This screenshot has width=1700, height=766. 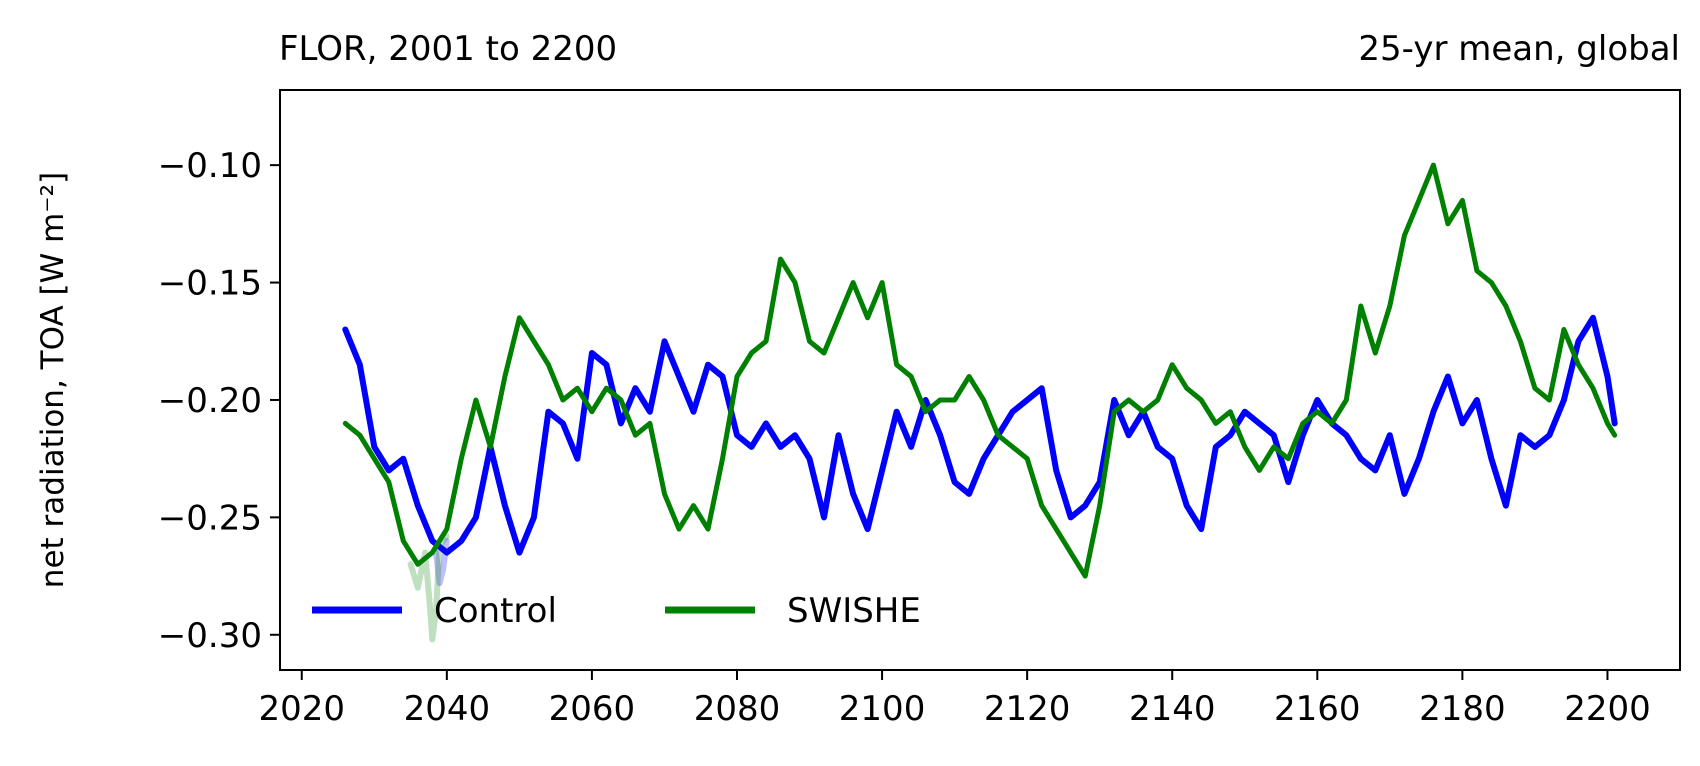 I want to click on chart-title-right: 25-yr mean, global, so click(x=1519, y=49).